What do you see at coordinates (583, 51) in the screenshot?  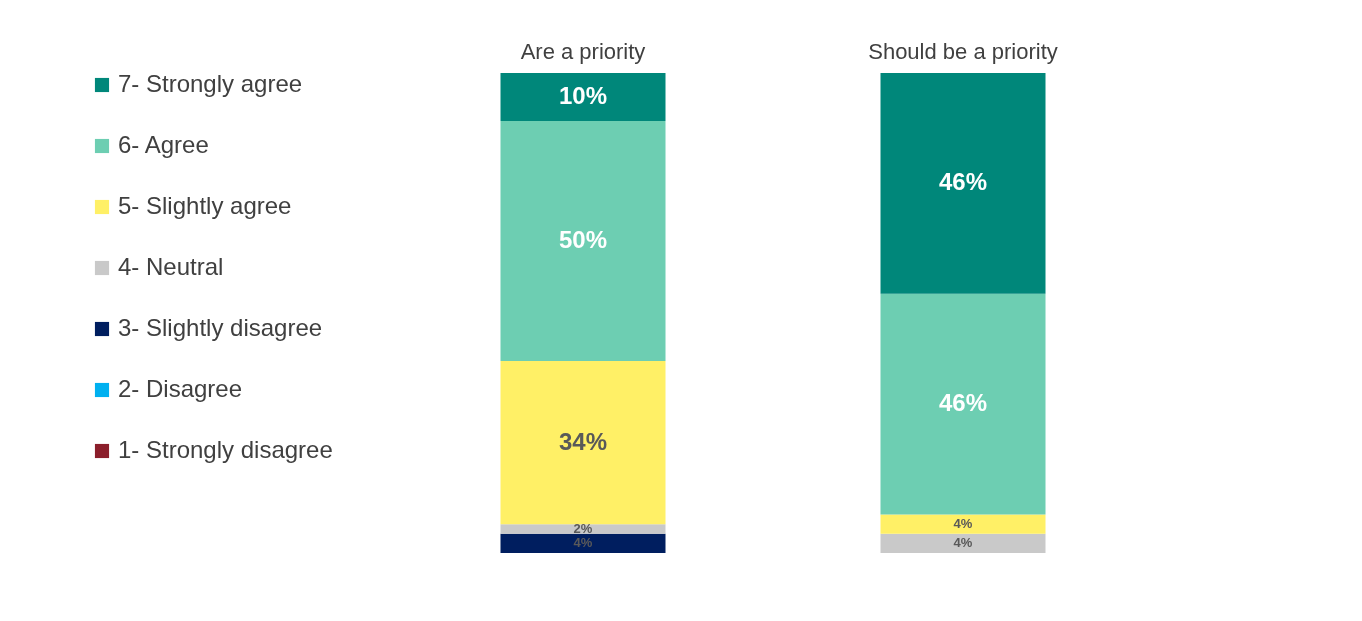 I see `x-tick-label: Are a priority` at bounding box center [583, 51].